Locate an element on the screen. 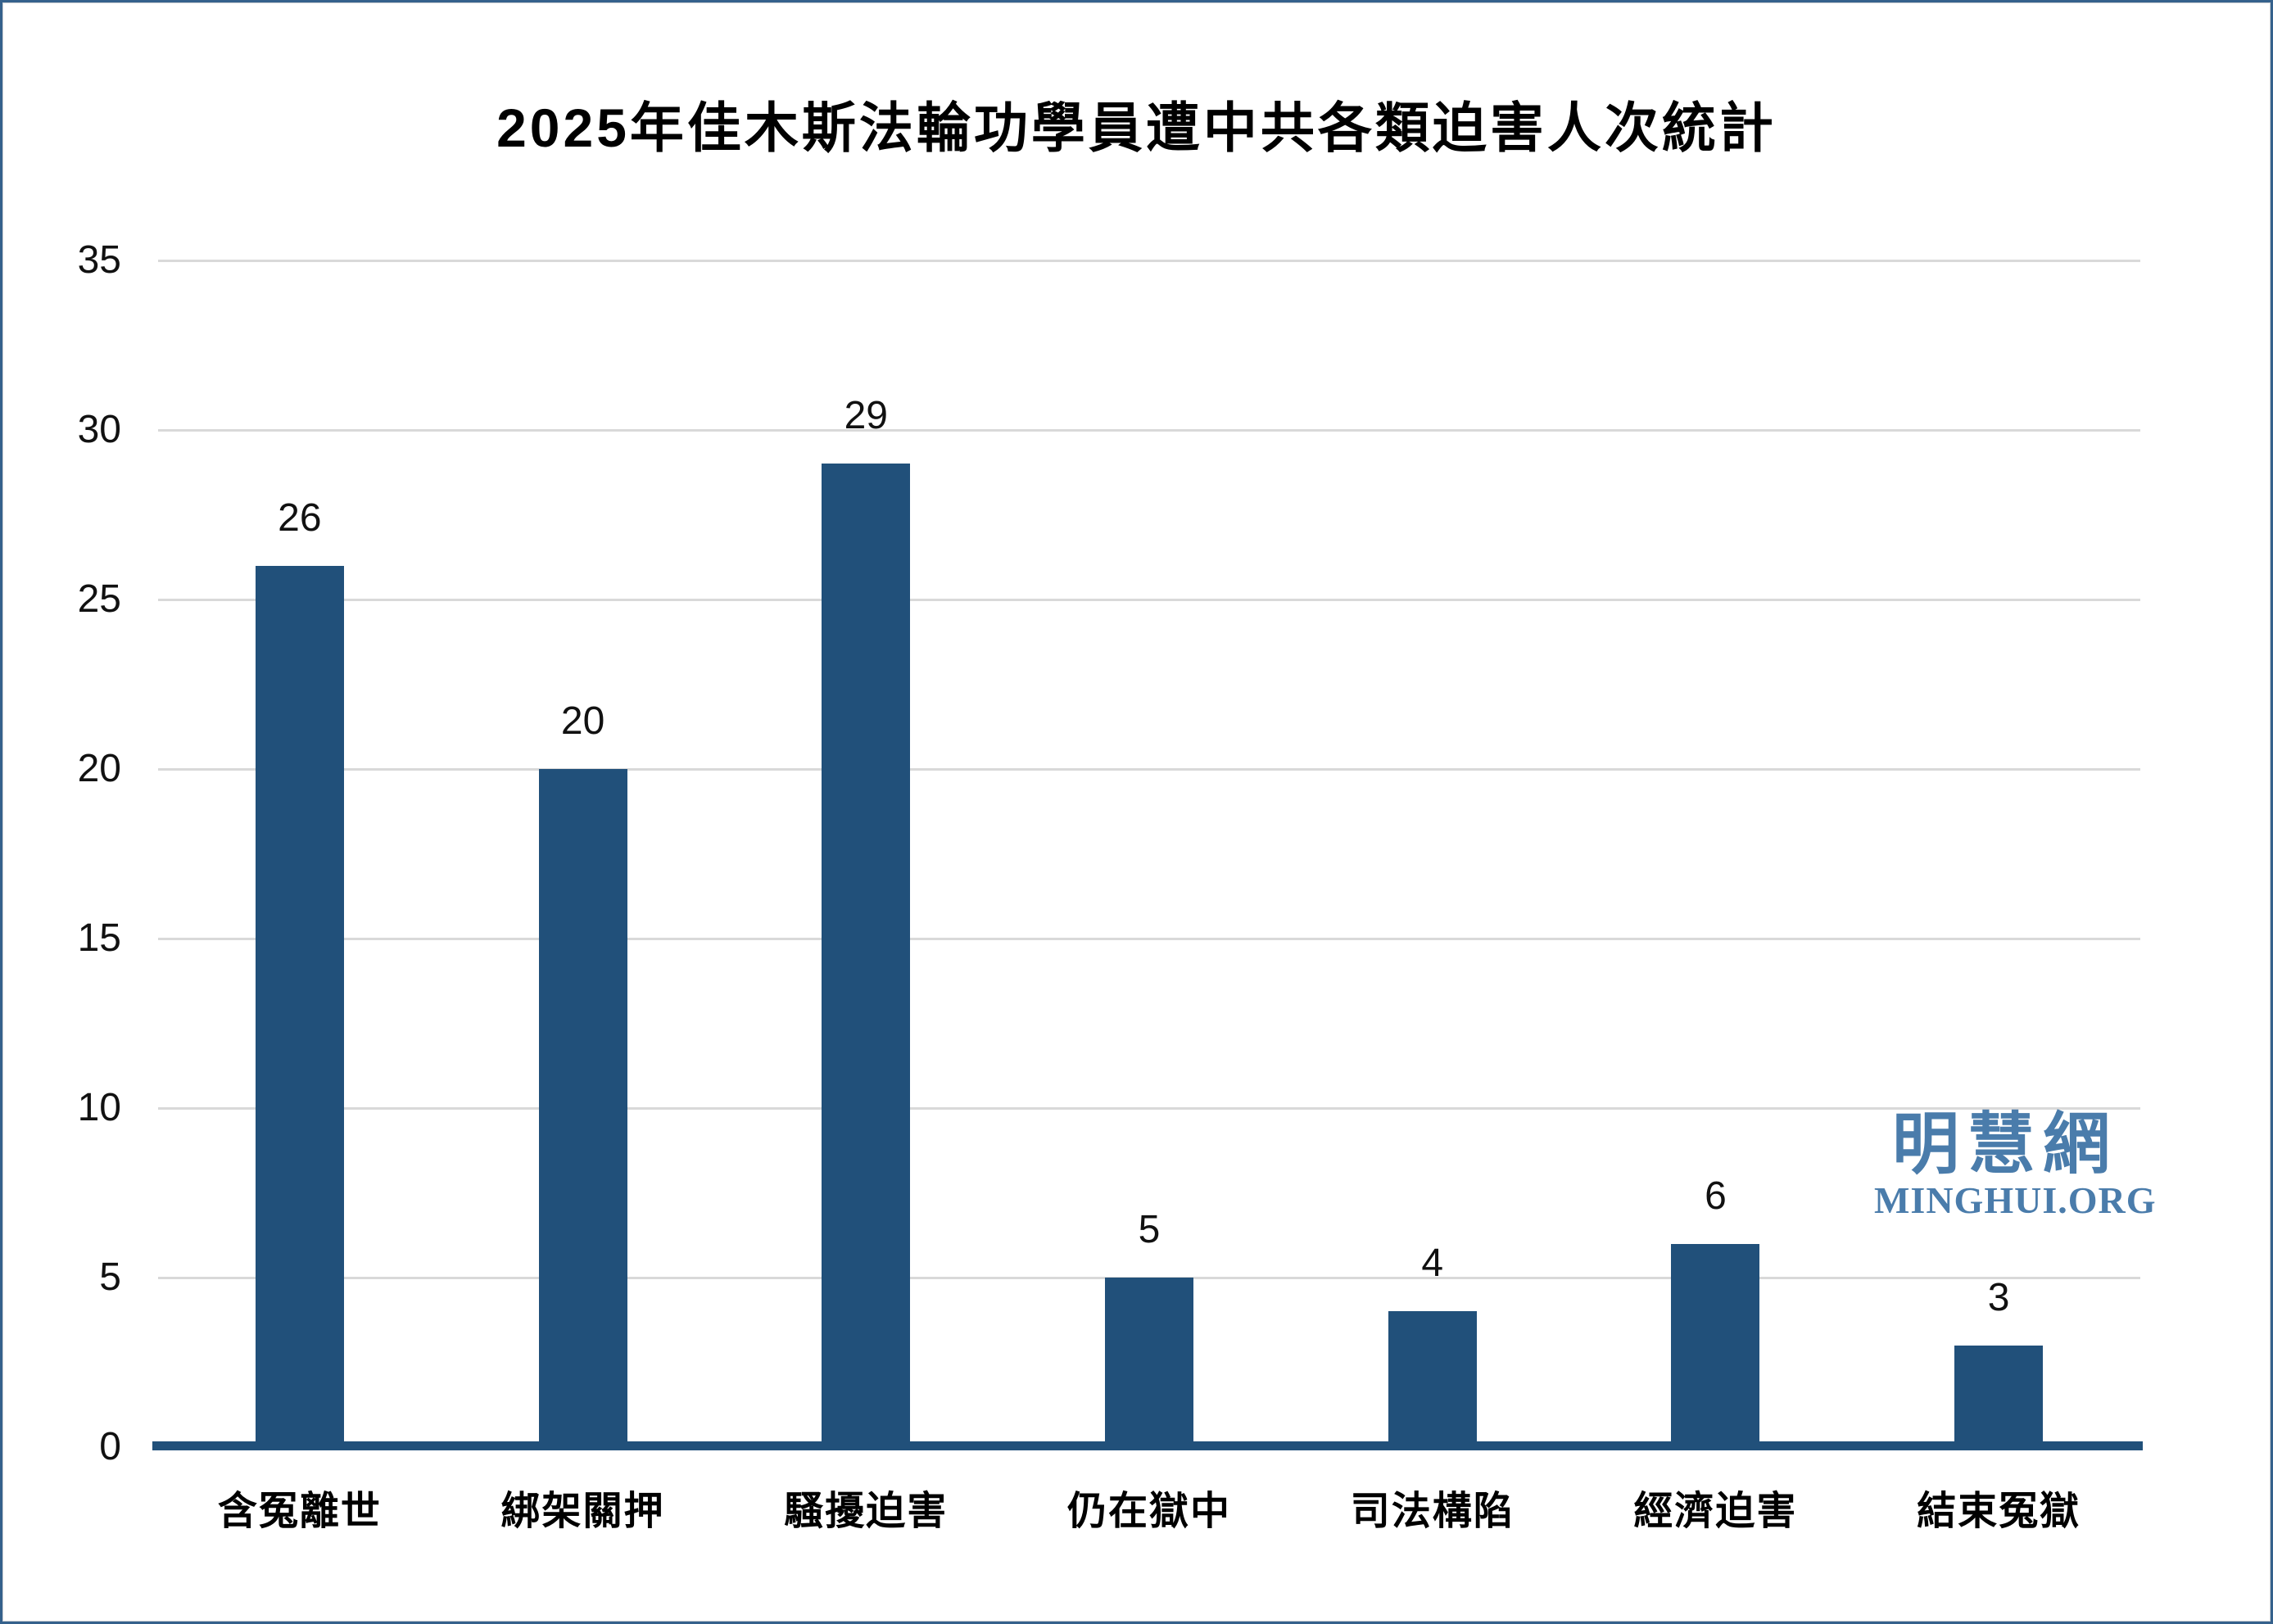 This screenshot has width=2273, height=1624. y-tick-label-15: 15 is located at coordinates (99, 938).